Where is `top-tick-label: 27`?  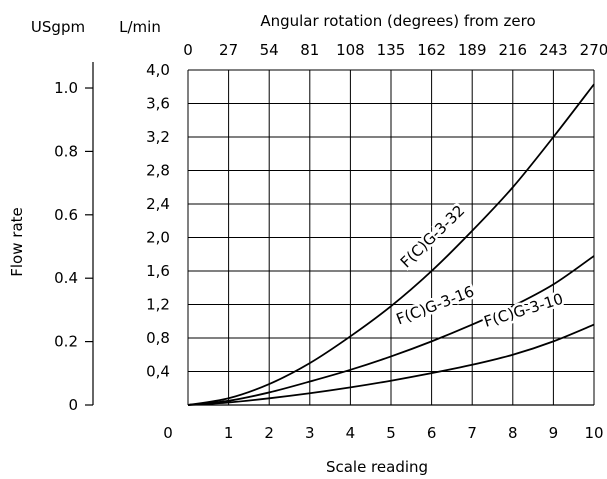 top-tick-label: 27 is located at coordinates (228, 50).